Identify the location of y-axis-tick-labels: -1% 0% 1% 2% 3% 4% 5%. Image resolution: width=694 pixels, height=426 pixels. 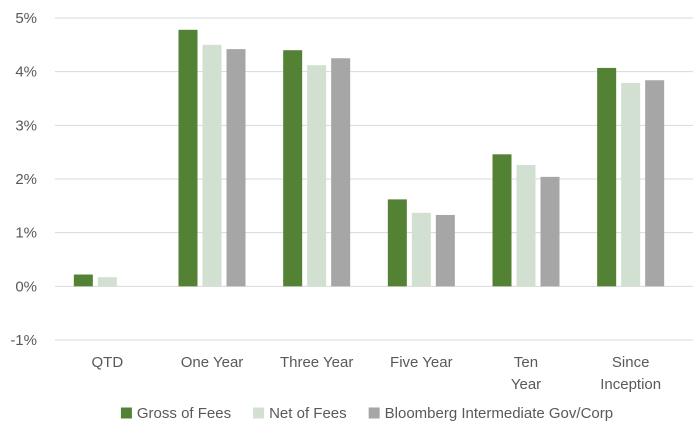
(23, 179).